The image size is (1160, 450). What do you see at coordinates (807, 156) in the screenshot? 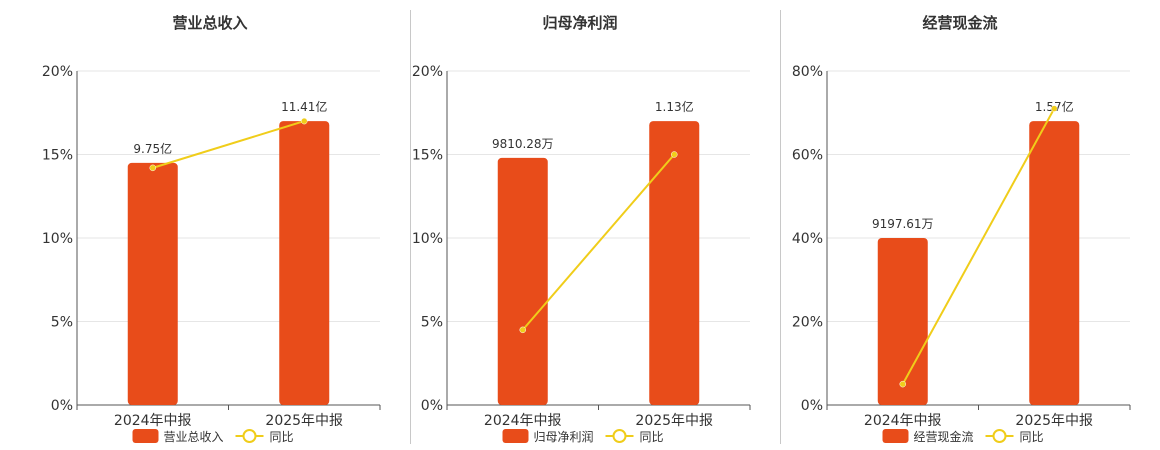
I see `y-tick-label: 60%` at bounding box center [807, 156].